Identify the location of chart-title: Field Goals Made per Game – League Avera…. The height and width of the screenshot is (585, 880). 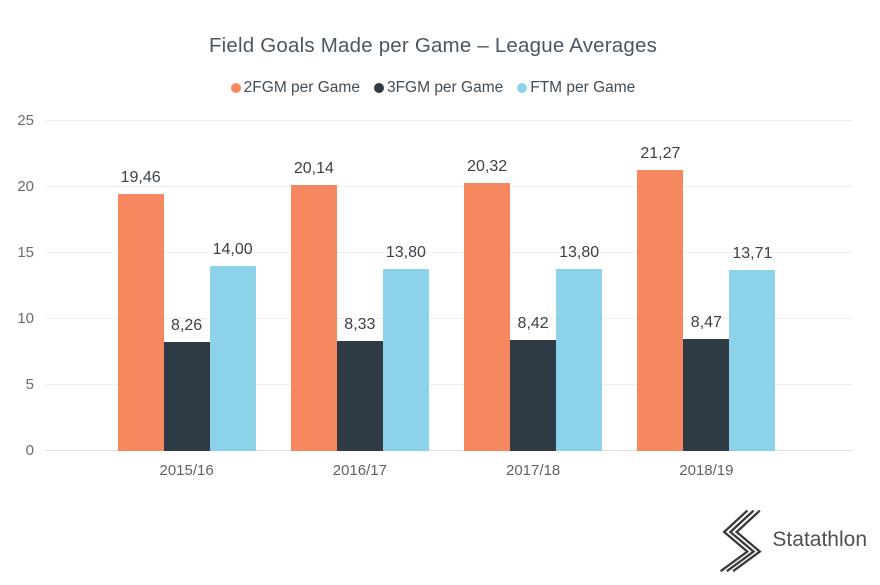
(433, 45).